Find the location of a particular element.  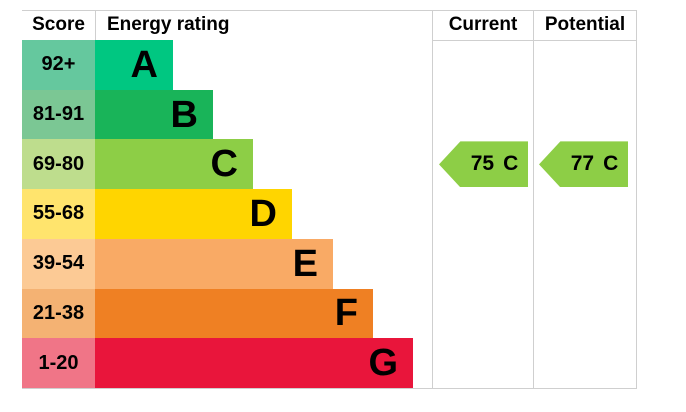

band-row: 39-54 E is located at coordinates (217, 263).